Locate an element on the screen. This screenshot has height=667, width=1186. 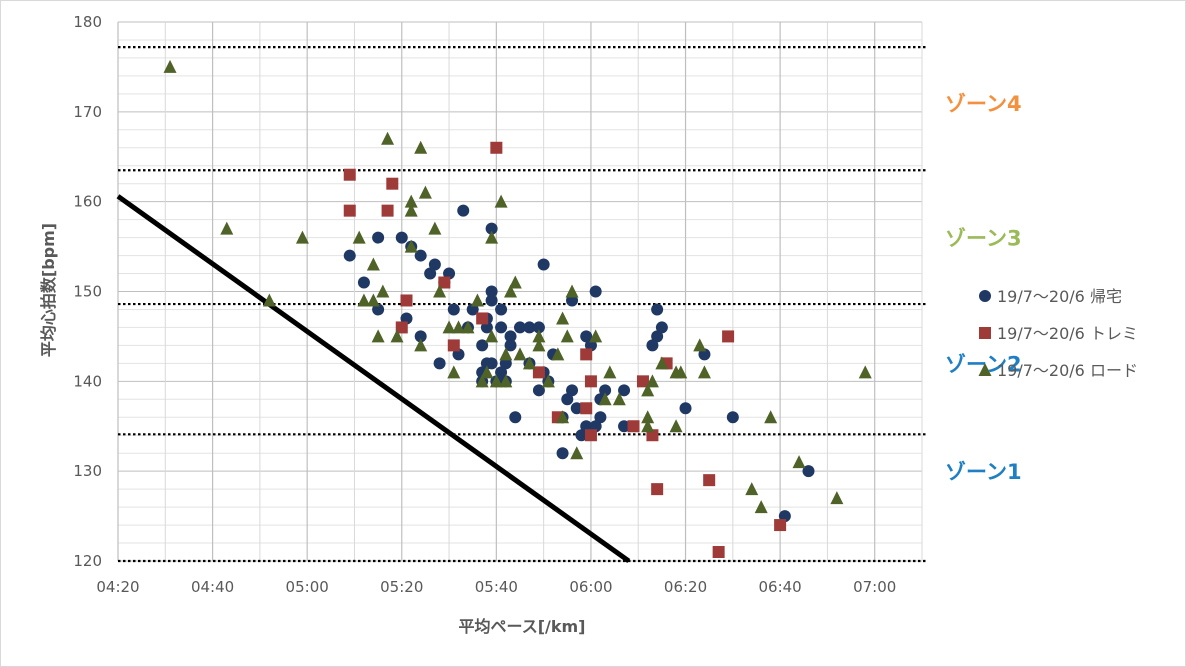
y-tick-label: 170 is located at coordinates (87, 112).